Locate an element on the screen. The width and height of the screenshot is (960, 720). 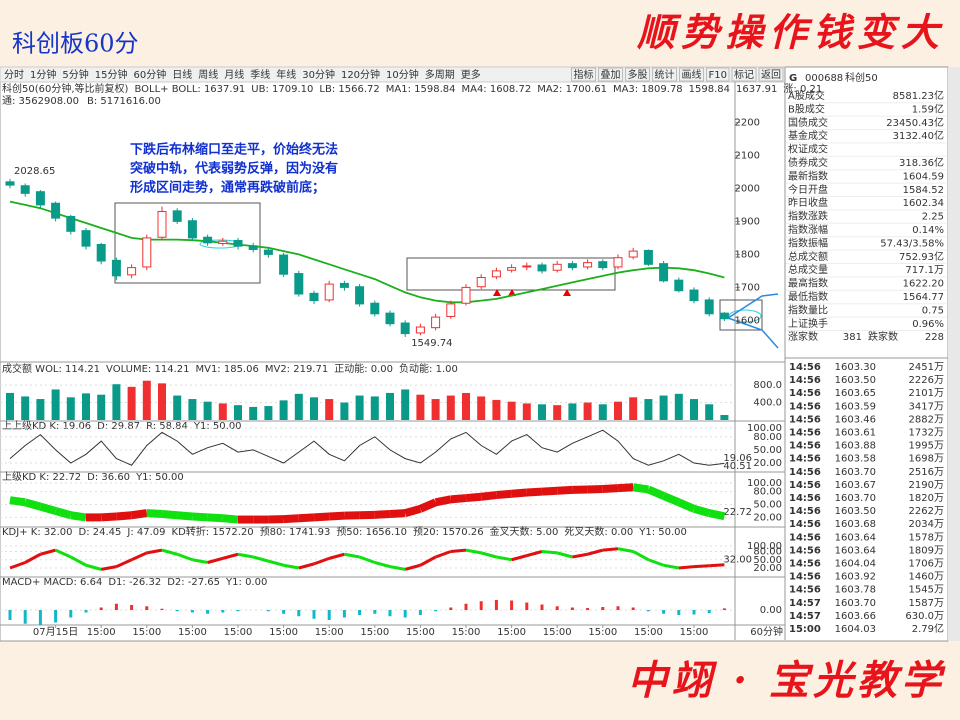
code-prefix: G is located at coordinates (793, 78).